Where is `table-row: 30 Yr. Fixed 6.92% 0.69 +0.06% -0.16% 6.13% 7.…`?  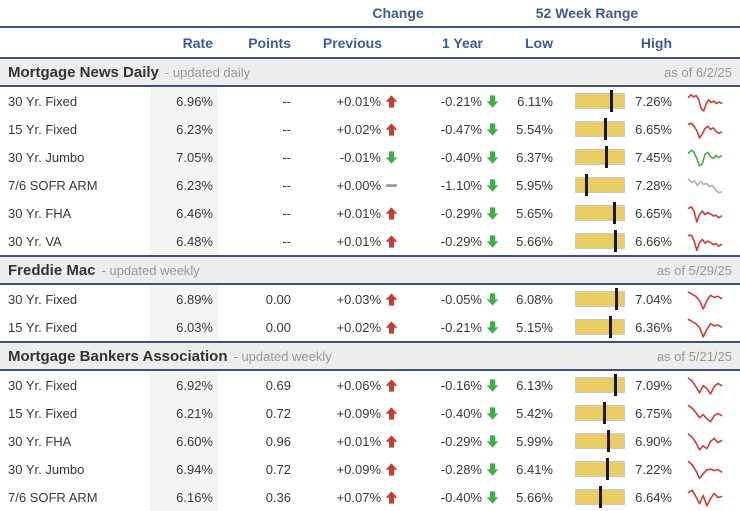
table-row: 30 Yr. Fixed 6.92% 0.69 +0.06% -0.16% 6.13% 7.… is located at coordinates (370, 385).